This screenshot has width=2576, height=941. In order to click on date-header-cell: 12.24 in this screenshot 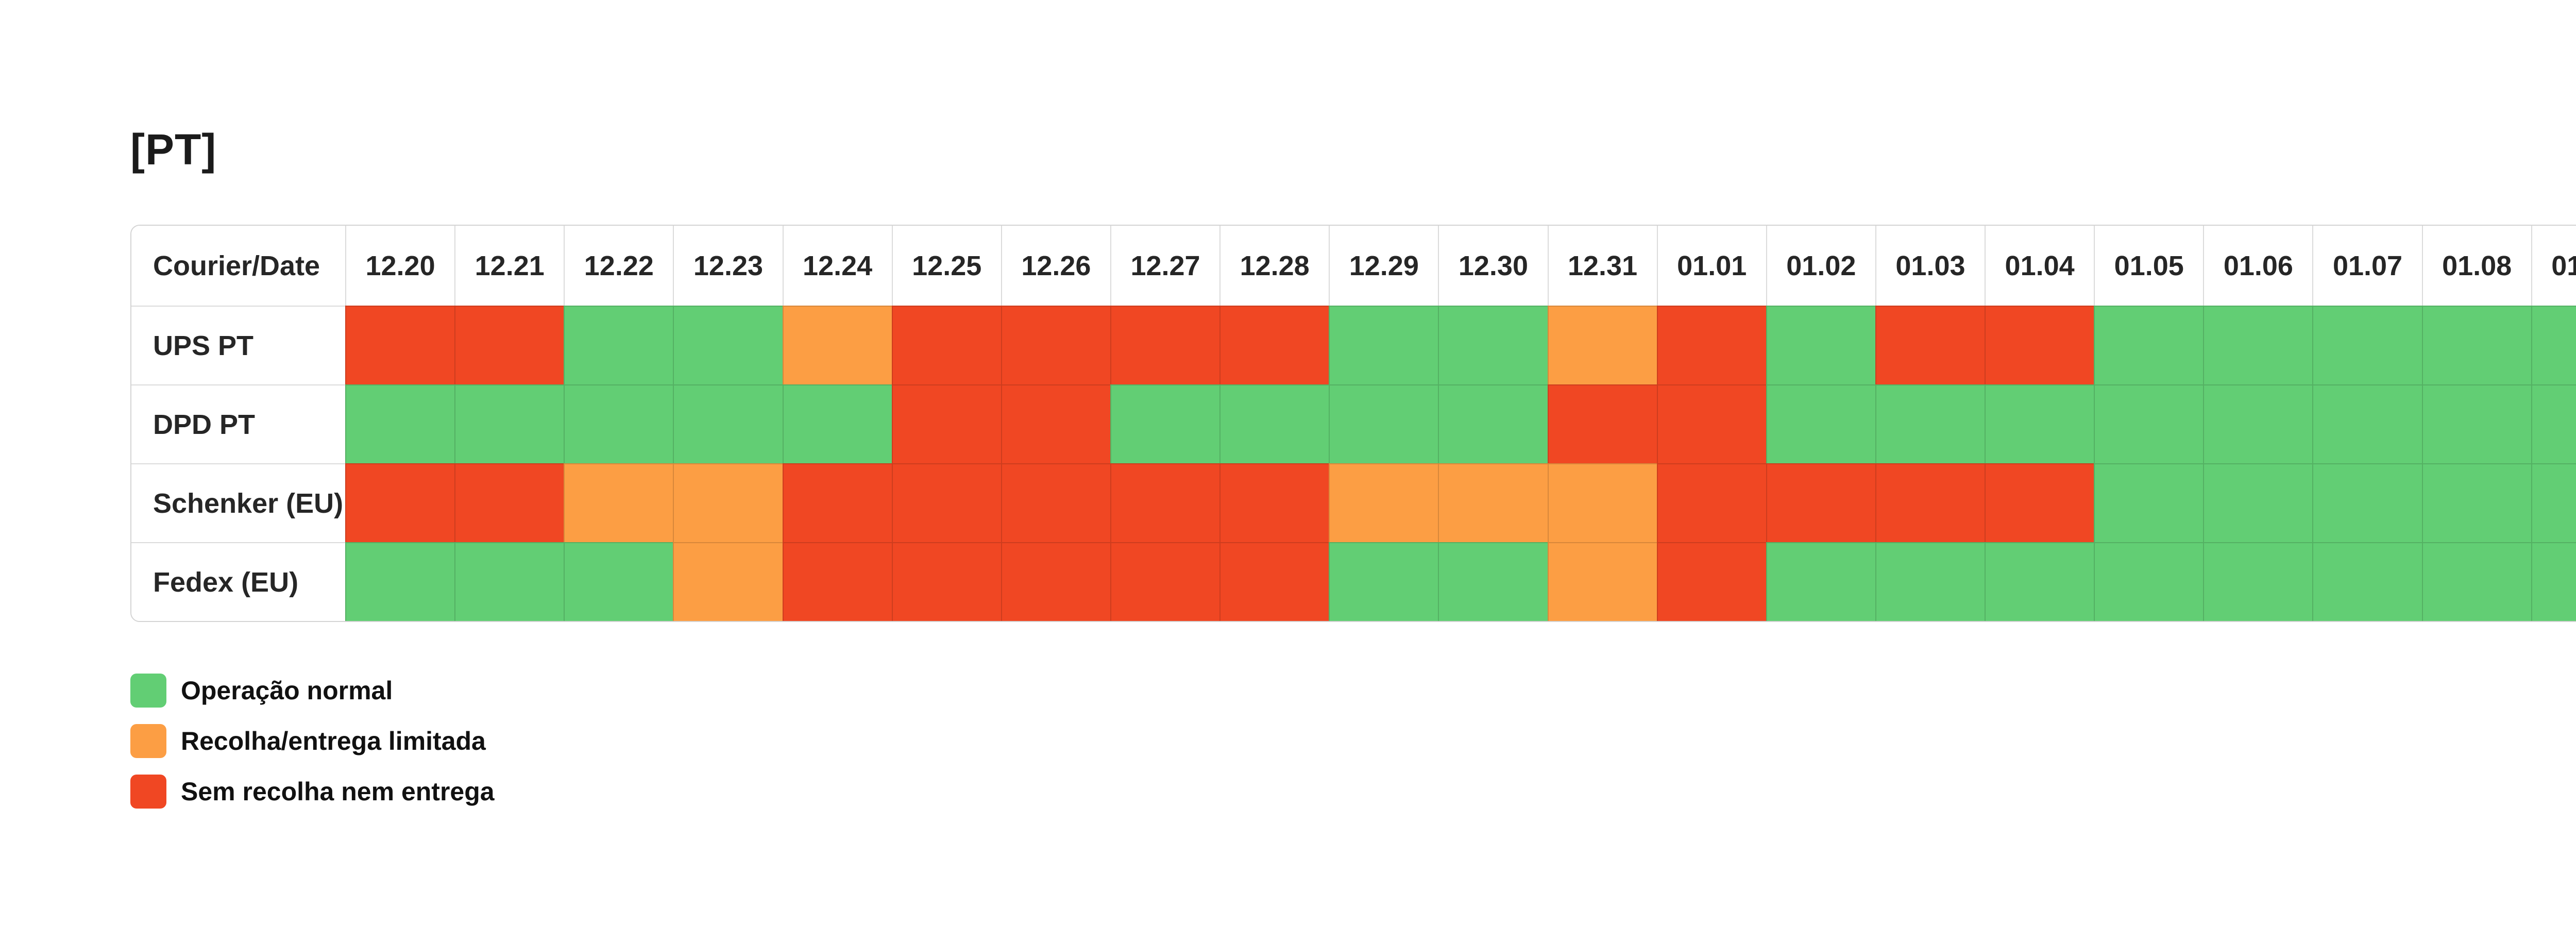, I will do `click(837, 266)`.